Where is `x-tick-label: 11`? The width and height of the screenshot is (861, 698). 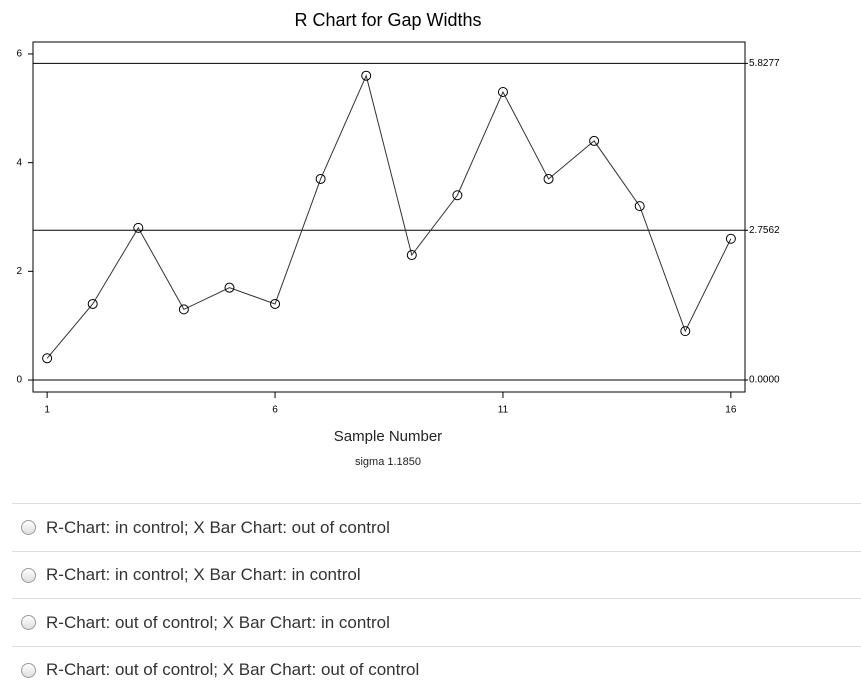
x-tick-label: 11 is located at coordinates (503, 410).